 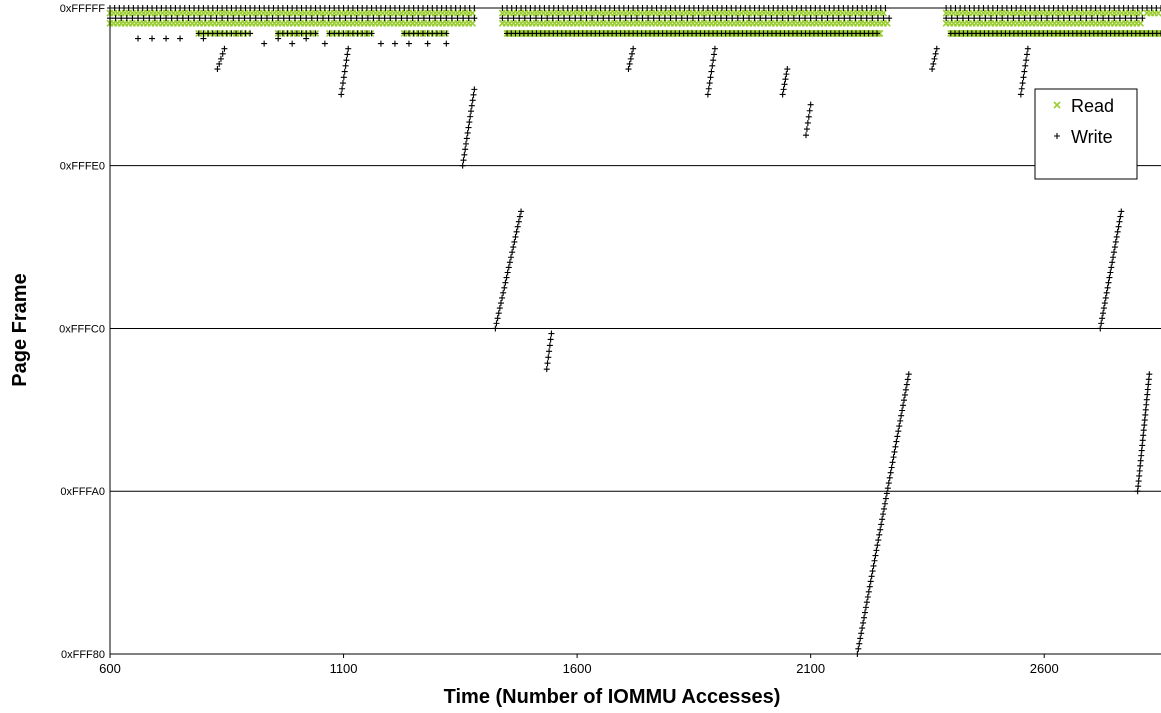 What do you see at coordinates (344, 668) in the screenshot?
I see `x-tick-label: 1100` at bounding box center [344, 668].